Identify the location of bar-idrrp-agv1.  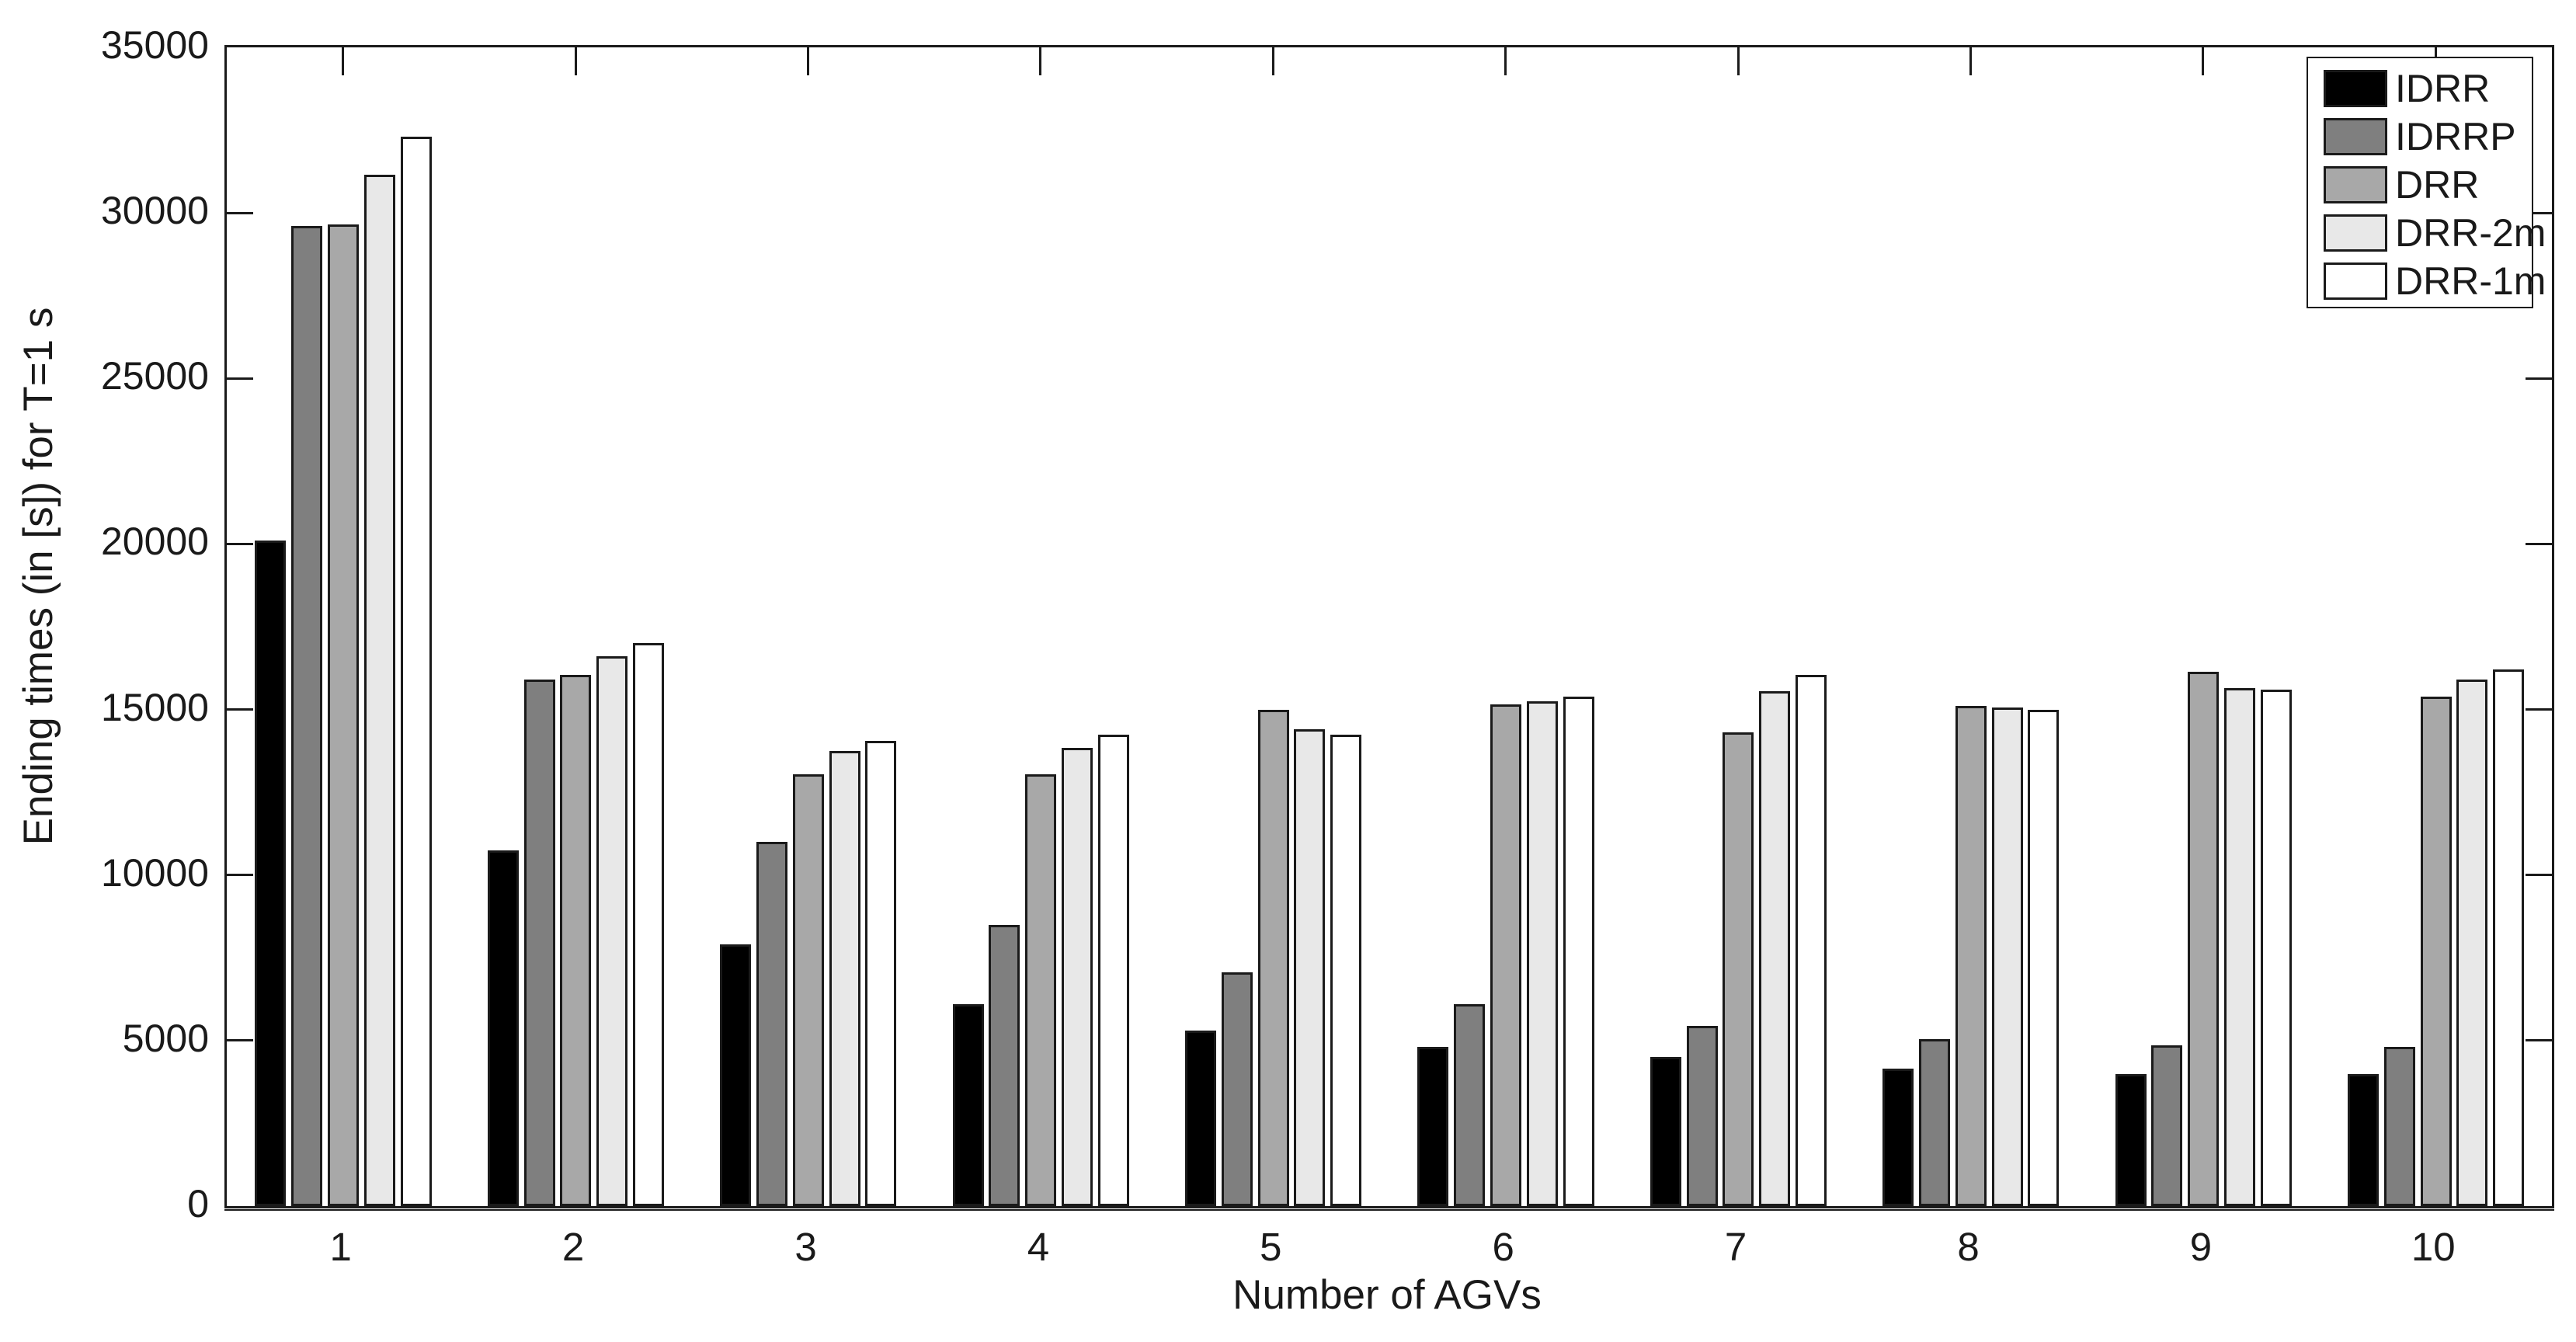
(307, 716).